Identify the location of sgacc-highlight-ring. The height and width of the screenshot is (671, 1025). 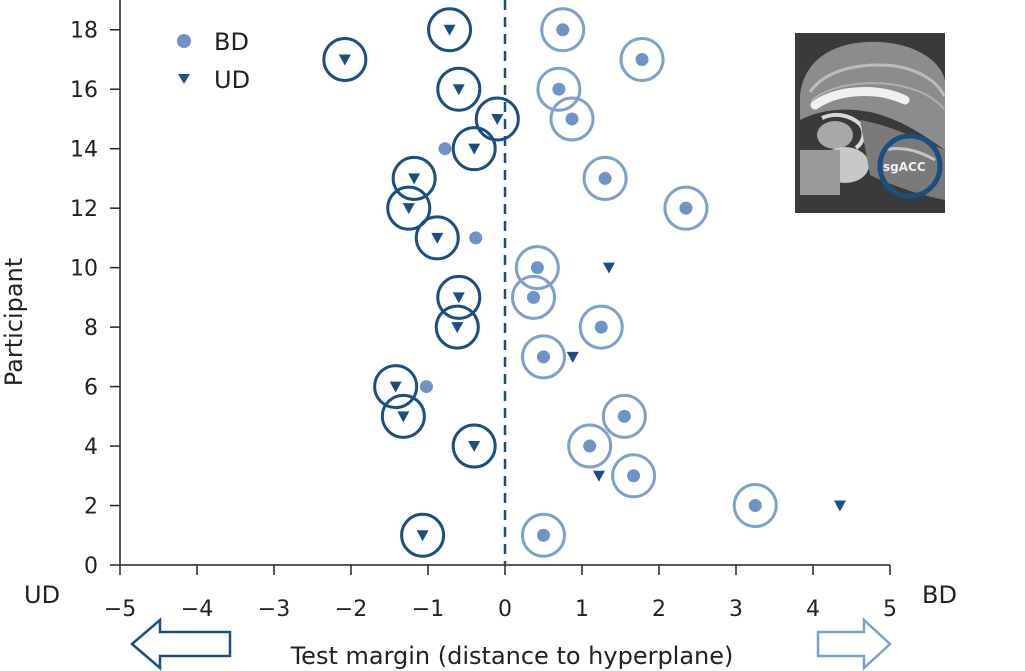
(910, 166).